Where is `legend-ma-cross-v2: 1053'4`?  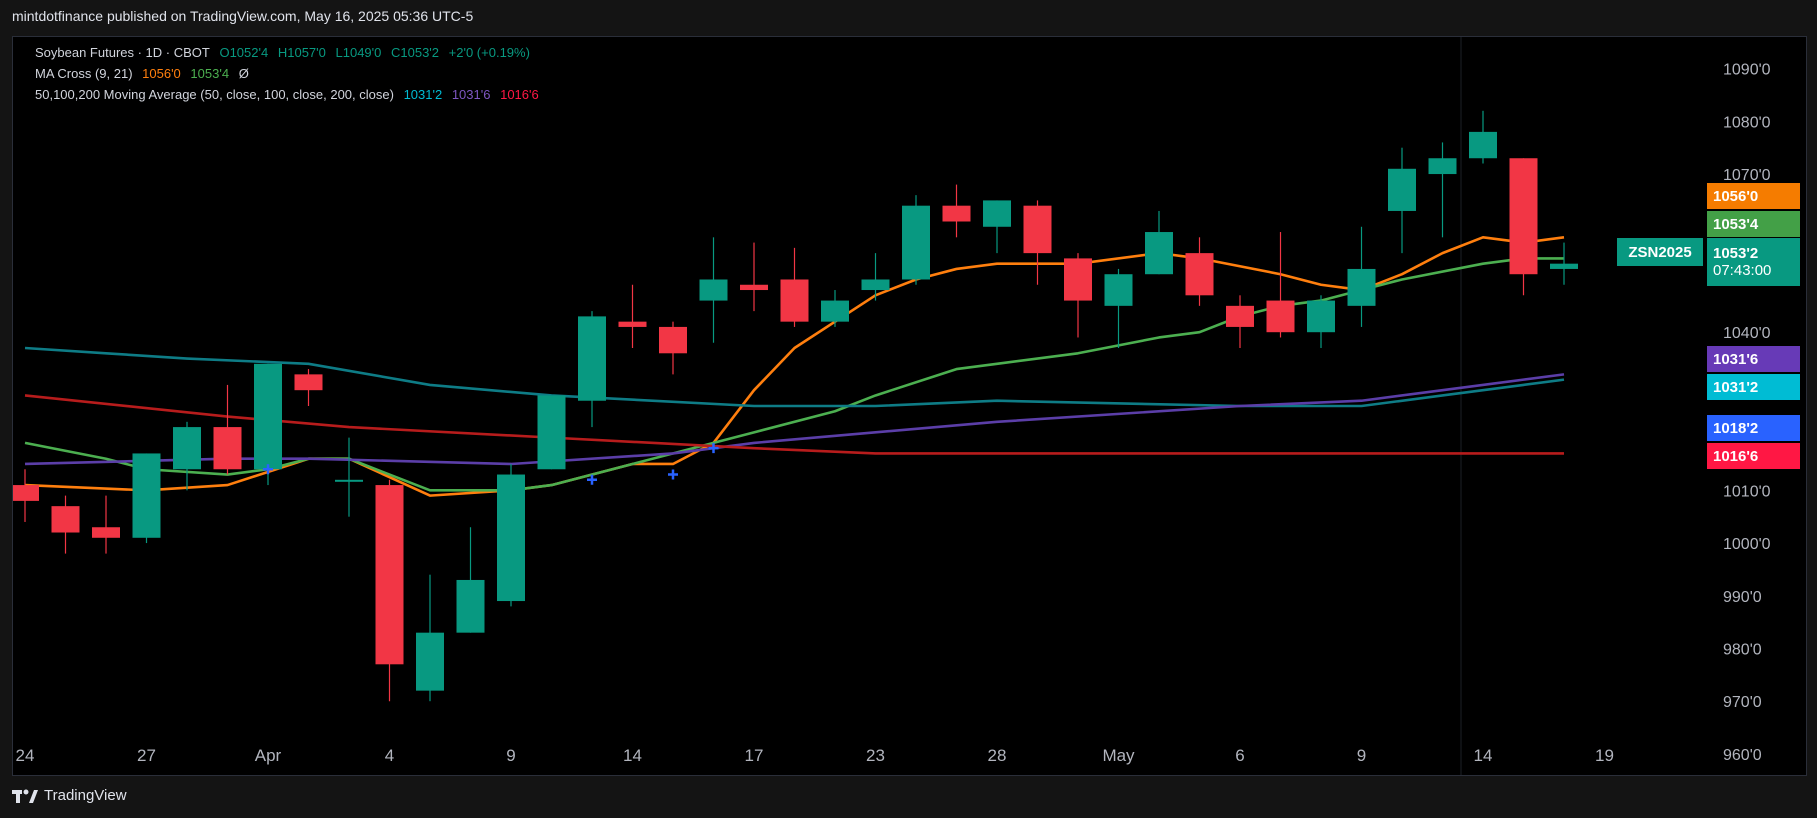 legend-ma-cross-v2: 1053'4 is located at coordinates (210, 73).